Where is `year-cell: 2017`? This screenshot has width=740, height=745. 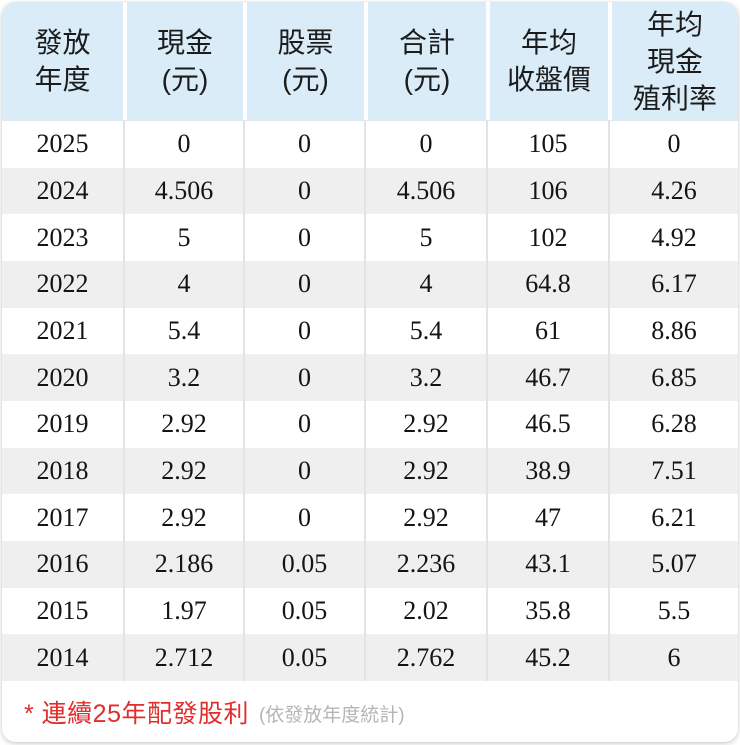
year-cell: 2017 is located at coordinates (62, 517).